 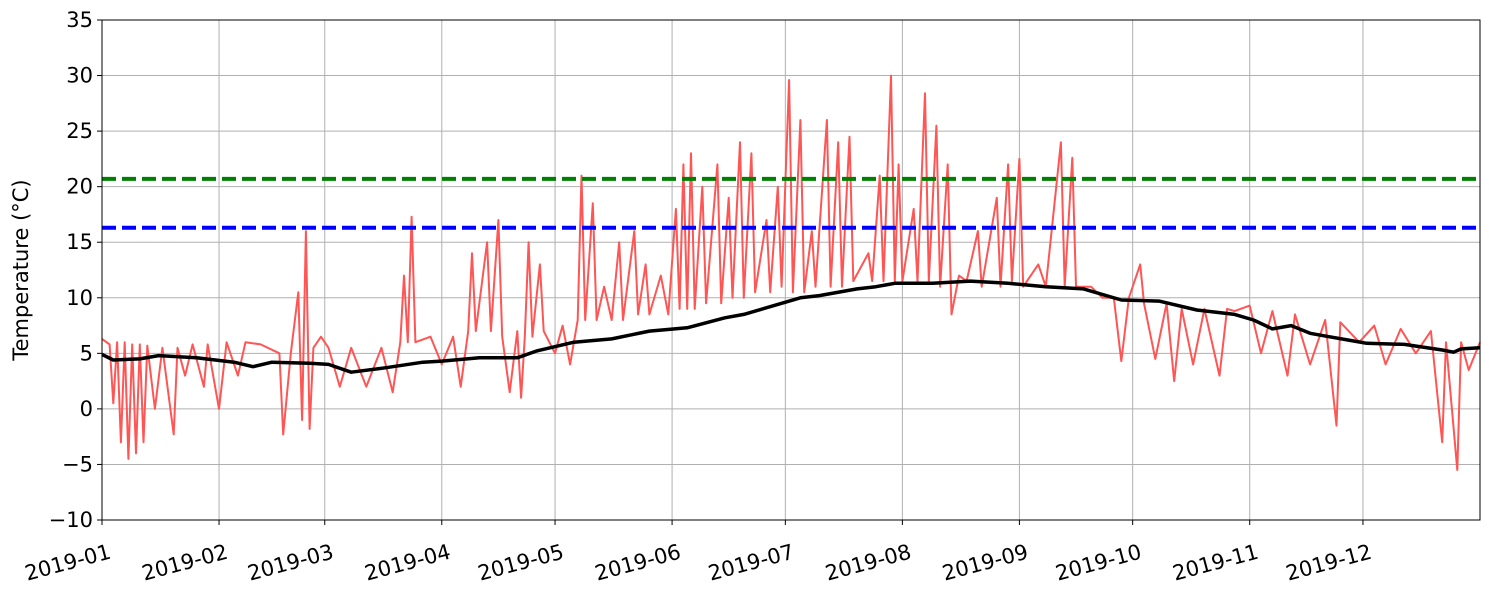 What do you see at coordinates (21, 270) in the screenshot?
I see `y-axis-label: Temperature (°C)` at bounding box center [21, 270].